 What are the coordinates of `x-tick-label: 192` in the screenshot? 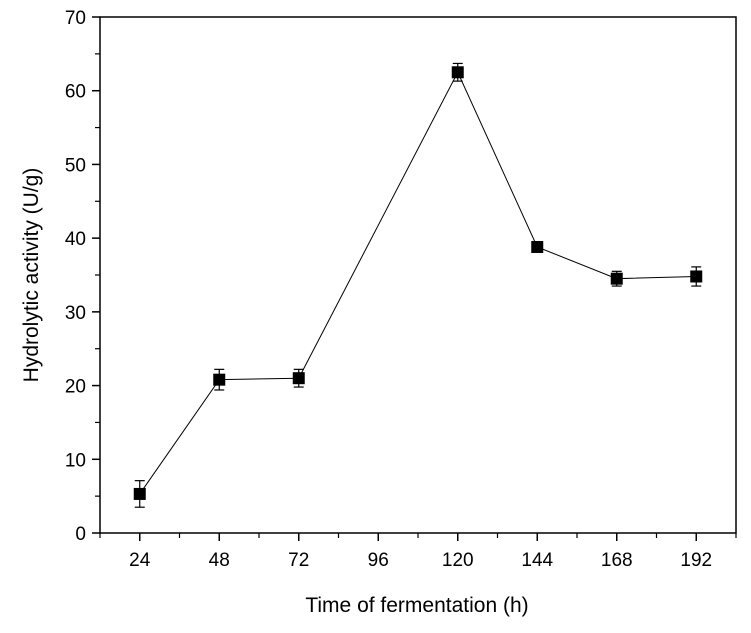 It's located at (696, 560).